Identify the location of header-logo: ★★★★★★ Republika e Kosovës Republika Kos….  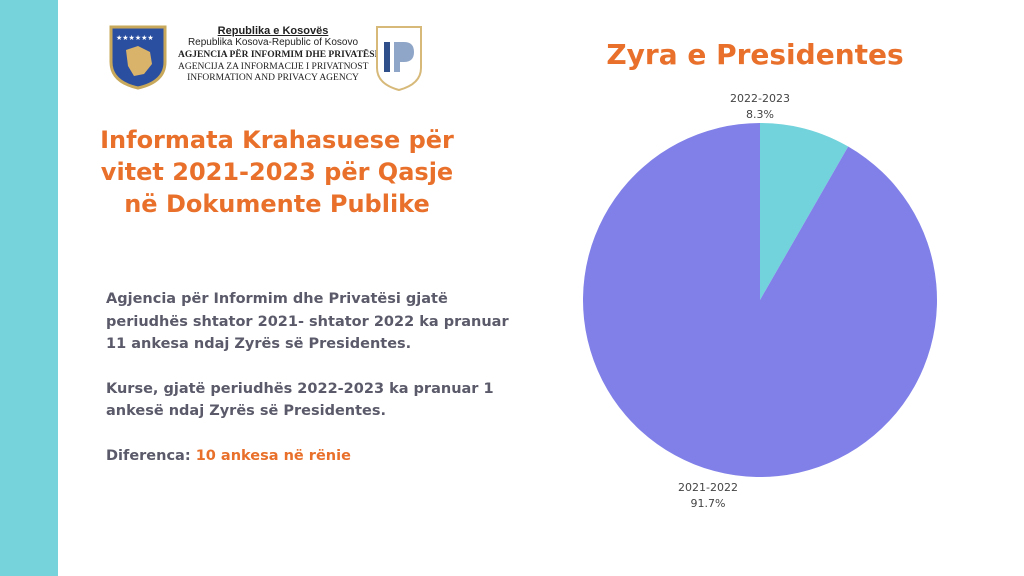
(266, 58).